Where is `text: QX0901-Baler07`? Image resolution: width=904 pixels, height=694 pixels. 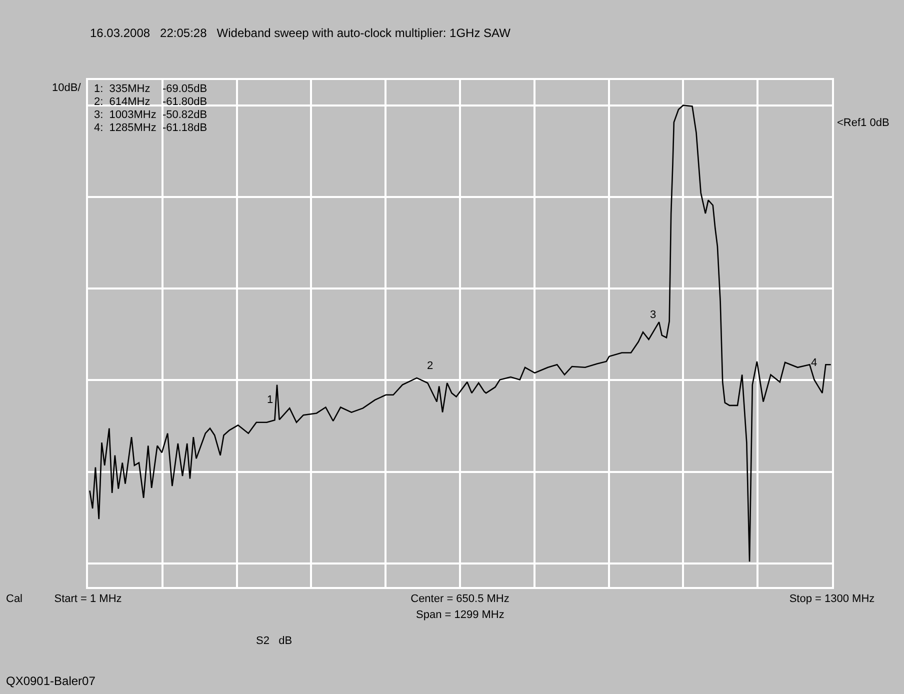 text: QX0901-Baler07 is located at coordinates (51, 681).